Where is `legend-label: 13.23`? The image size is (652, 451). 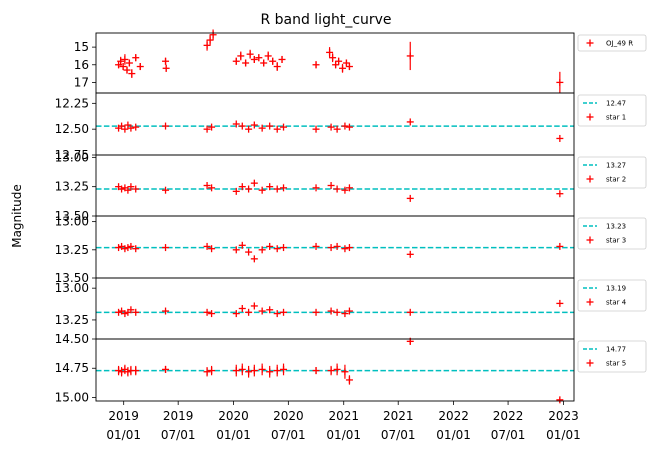
legend-label: 13.23 is located at coordinates (616, 227).